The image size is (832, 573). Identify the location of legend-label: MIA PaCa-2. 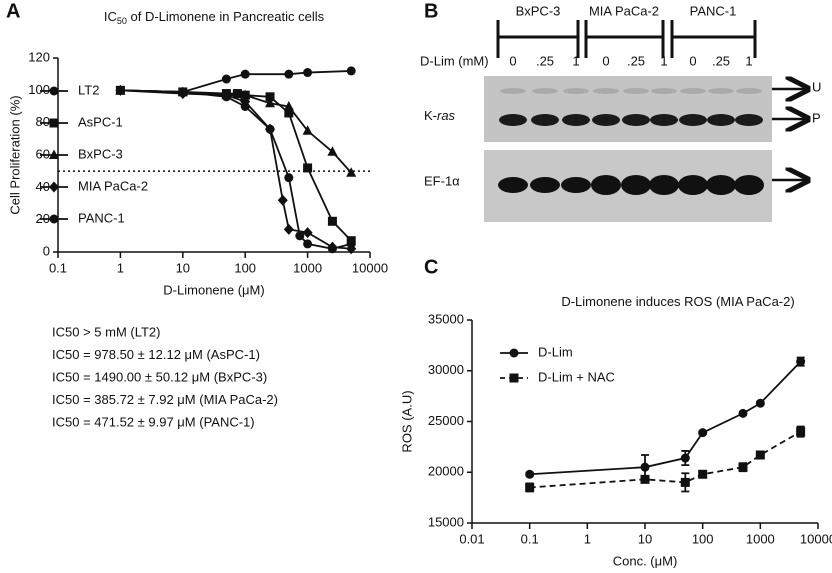
(113, 185).